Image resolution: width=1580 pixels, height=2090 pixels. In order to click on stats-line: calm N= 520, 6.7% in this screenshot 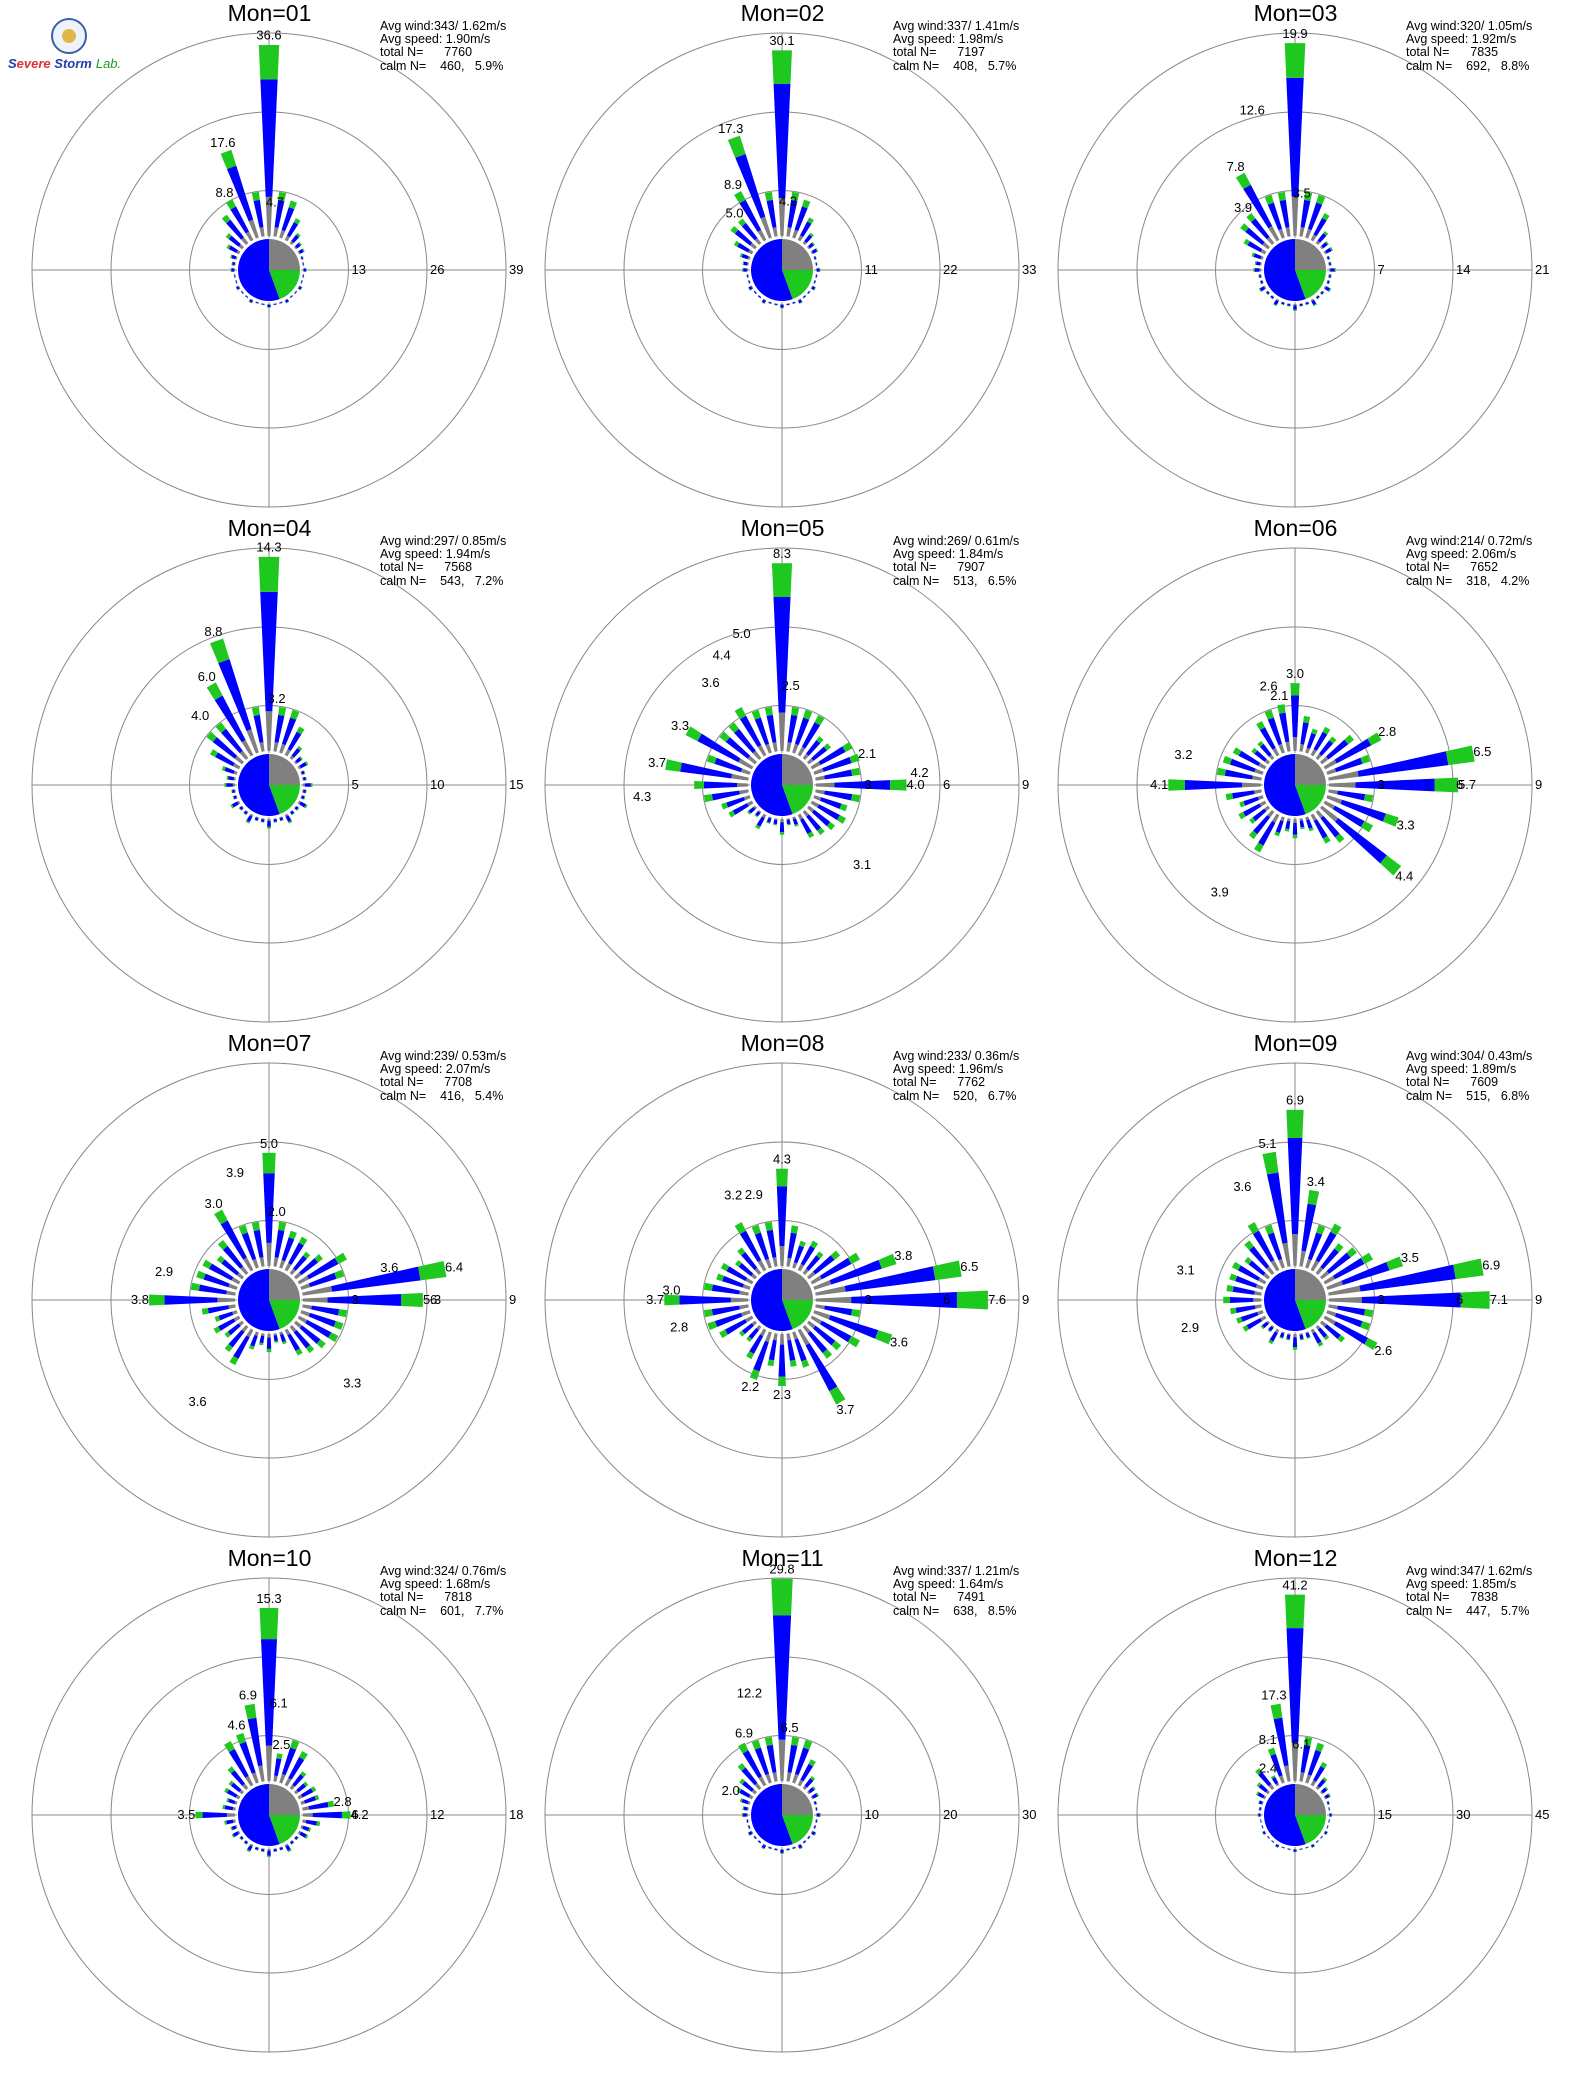, I will do `click(955, 1095)`.